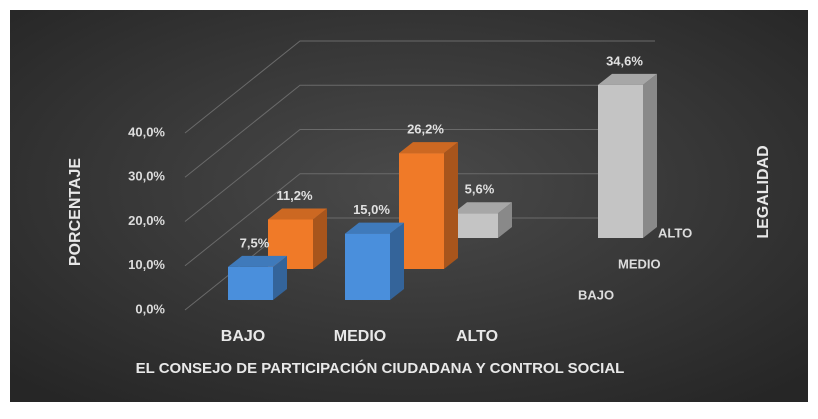  I want to click on data-label: 26,2%, so click(425, 129).